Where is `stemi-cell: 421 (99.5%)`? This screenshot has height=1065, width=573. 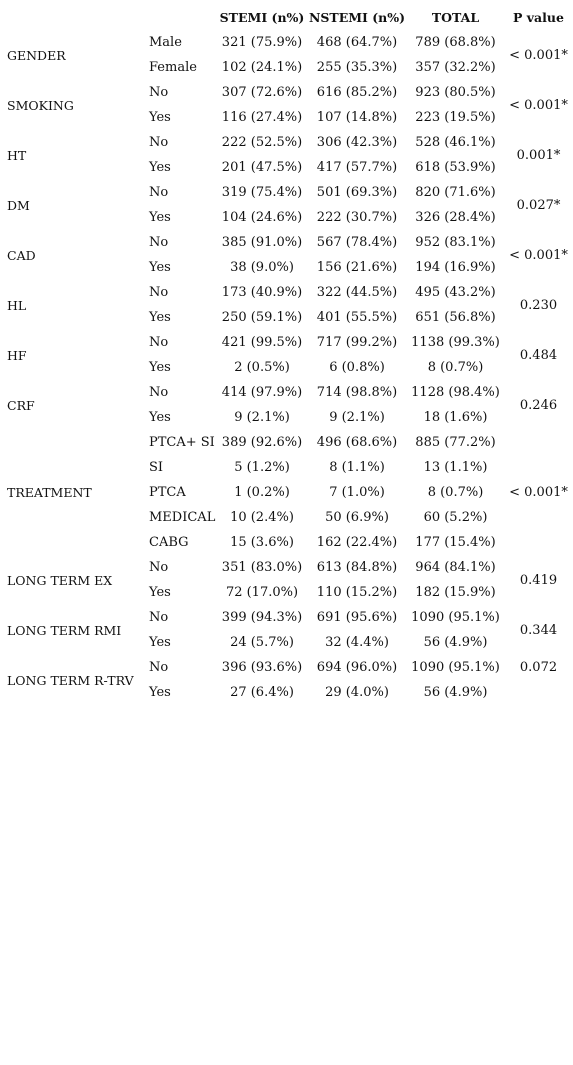 stemi-cell: 421 (99.5%) is located at coordinates (262, 342).